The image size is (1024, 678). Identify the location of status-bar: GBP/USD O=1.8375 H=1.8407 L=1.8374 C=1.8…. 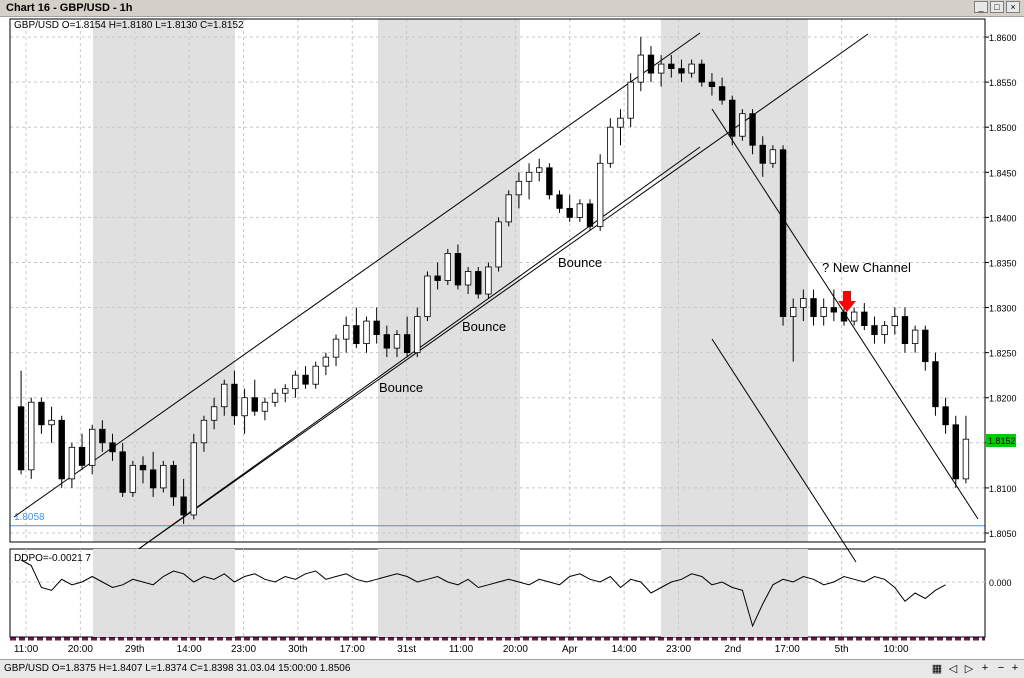
(512, 668).